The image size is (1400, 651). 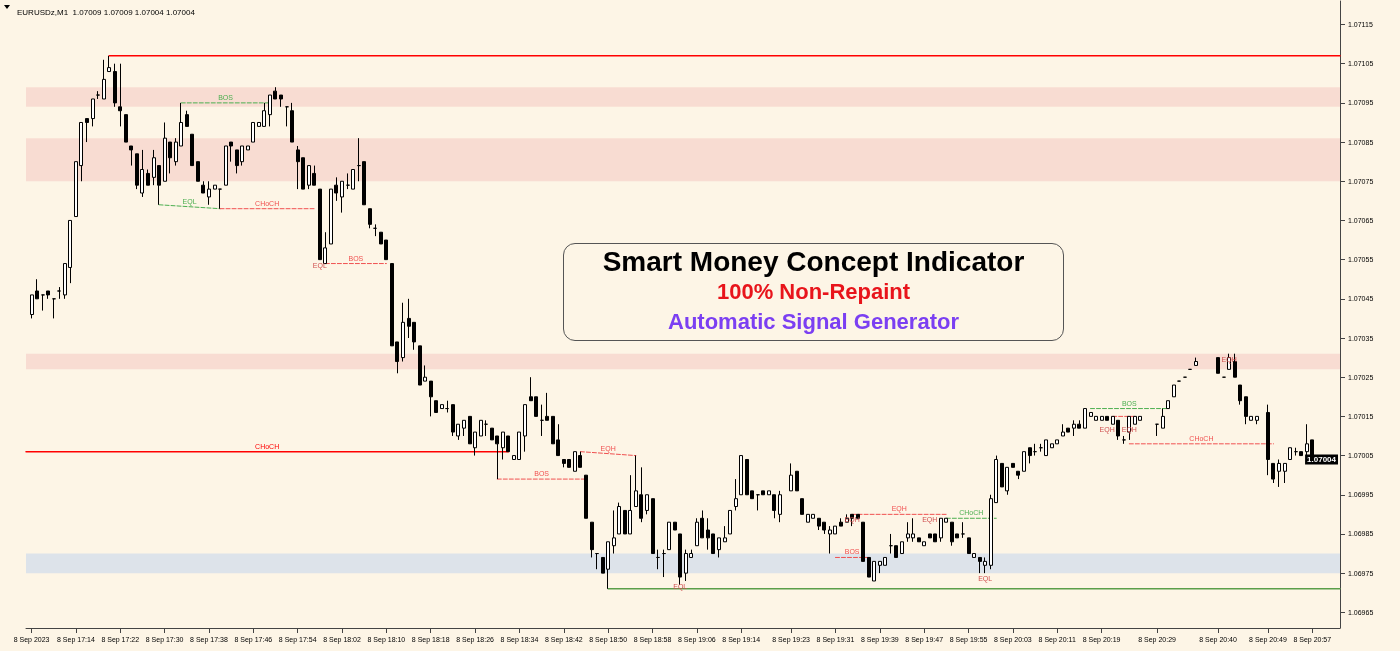 What do you see at coordinates (106, 12) in the screenshot?
I see `text: EURUSDz,M1 1.07009 1.07009 1.07004 1.07004` at bounding box center [106, 12].